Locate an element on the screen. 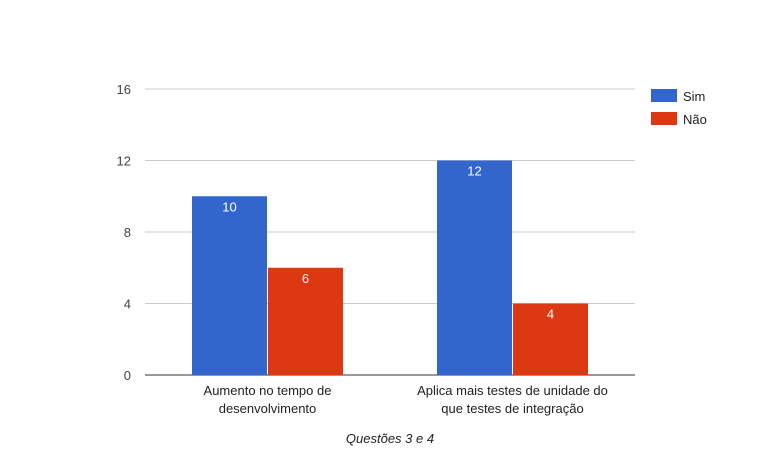 Image resolution: width=781 pixels, height=468 pixels. data-label: 12 is located at coordinates (474, 171).